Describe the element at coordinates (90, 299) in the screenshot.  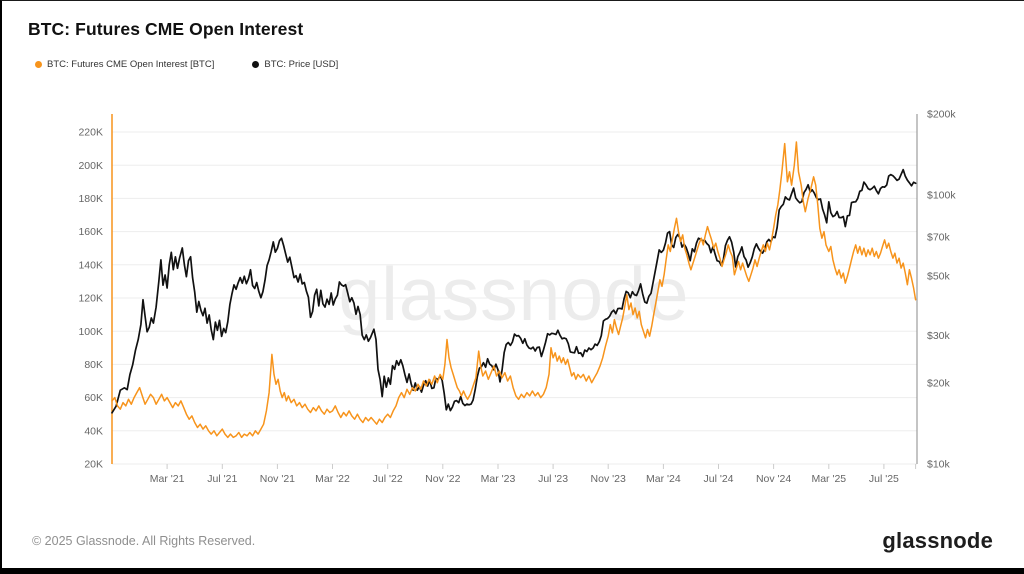
I see `left-axis-tick-label: 120K` at that location.